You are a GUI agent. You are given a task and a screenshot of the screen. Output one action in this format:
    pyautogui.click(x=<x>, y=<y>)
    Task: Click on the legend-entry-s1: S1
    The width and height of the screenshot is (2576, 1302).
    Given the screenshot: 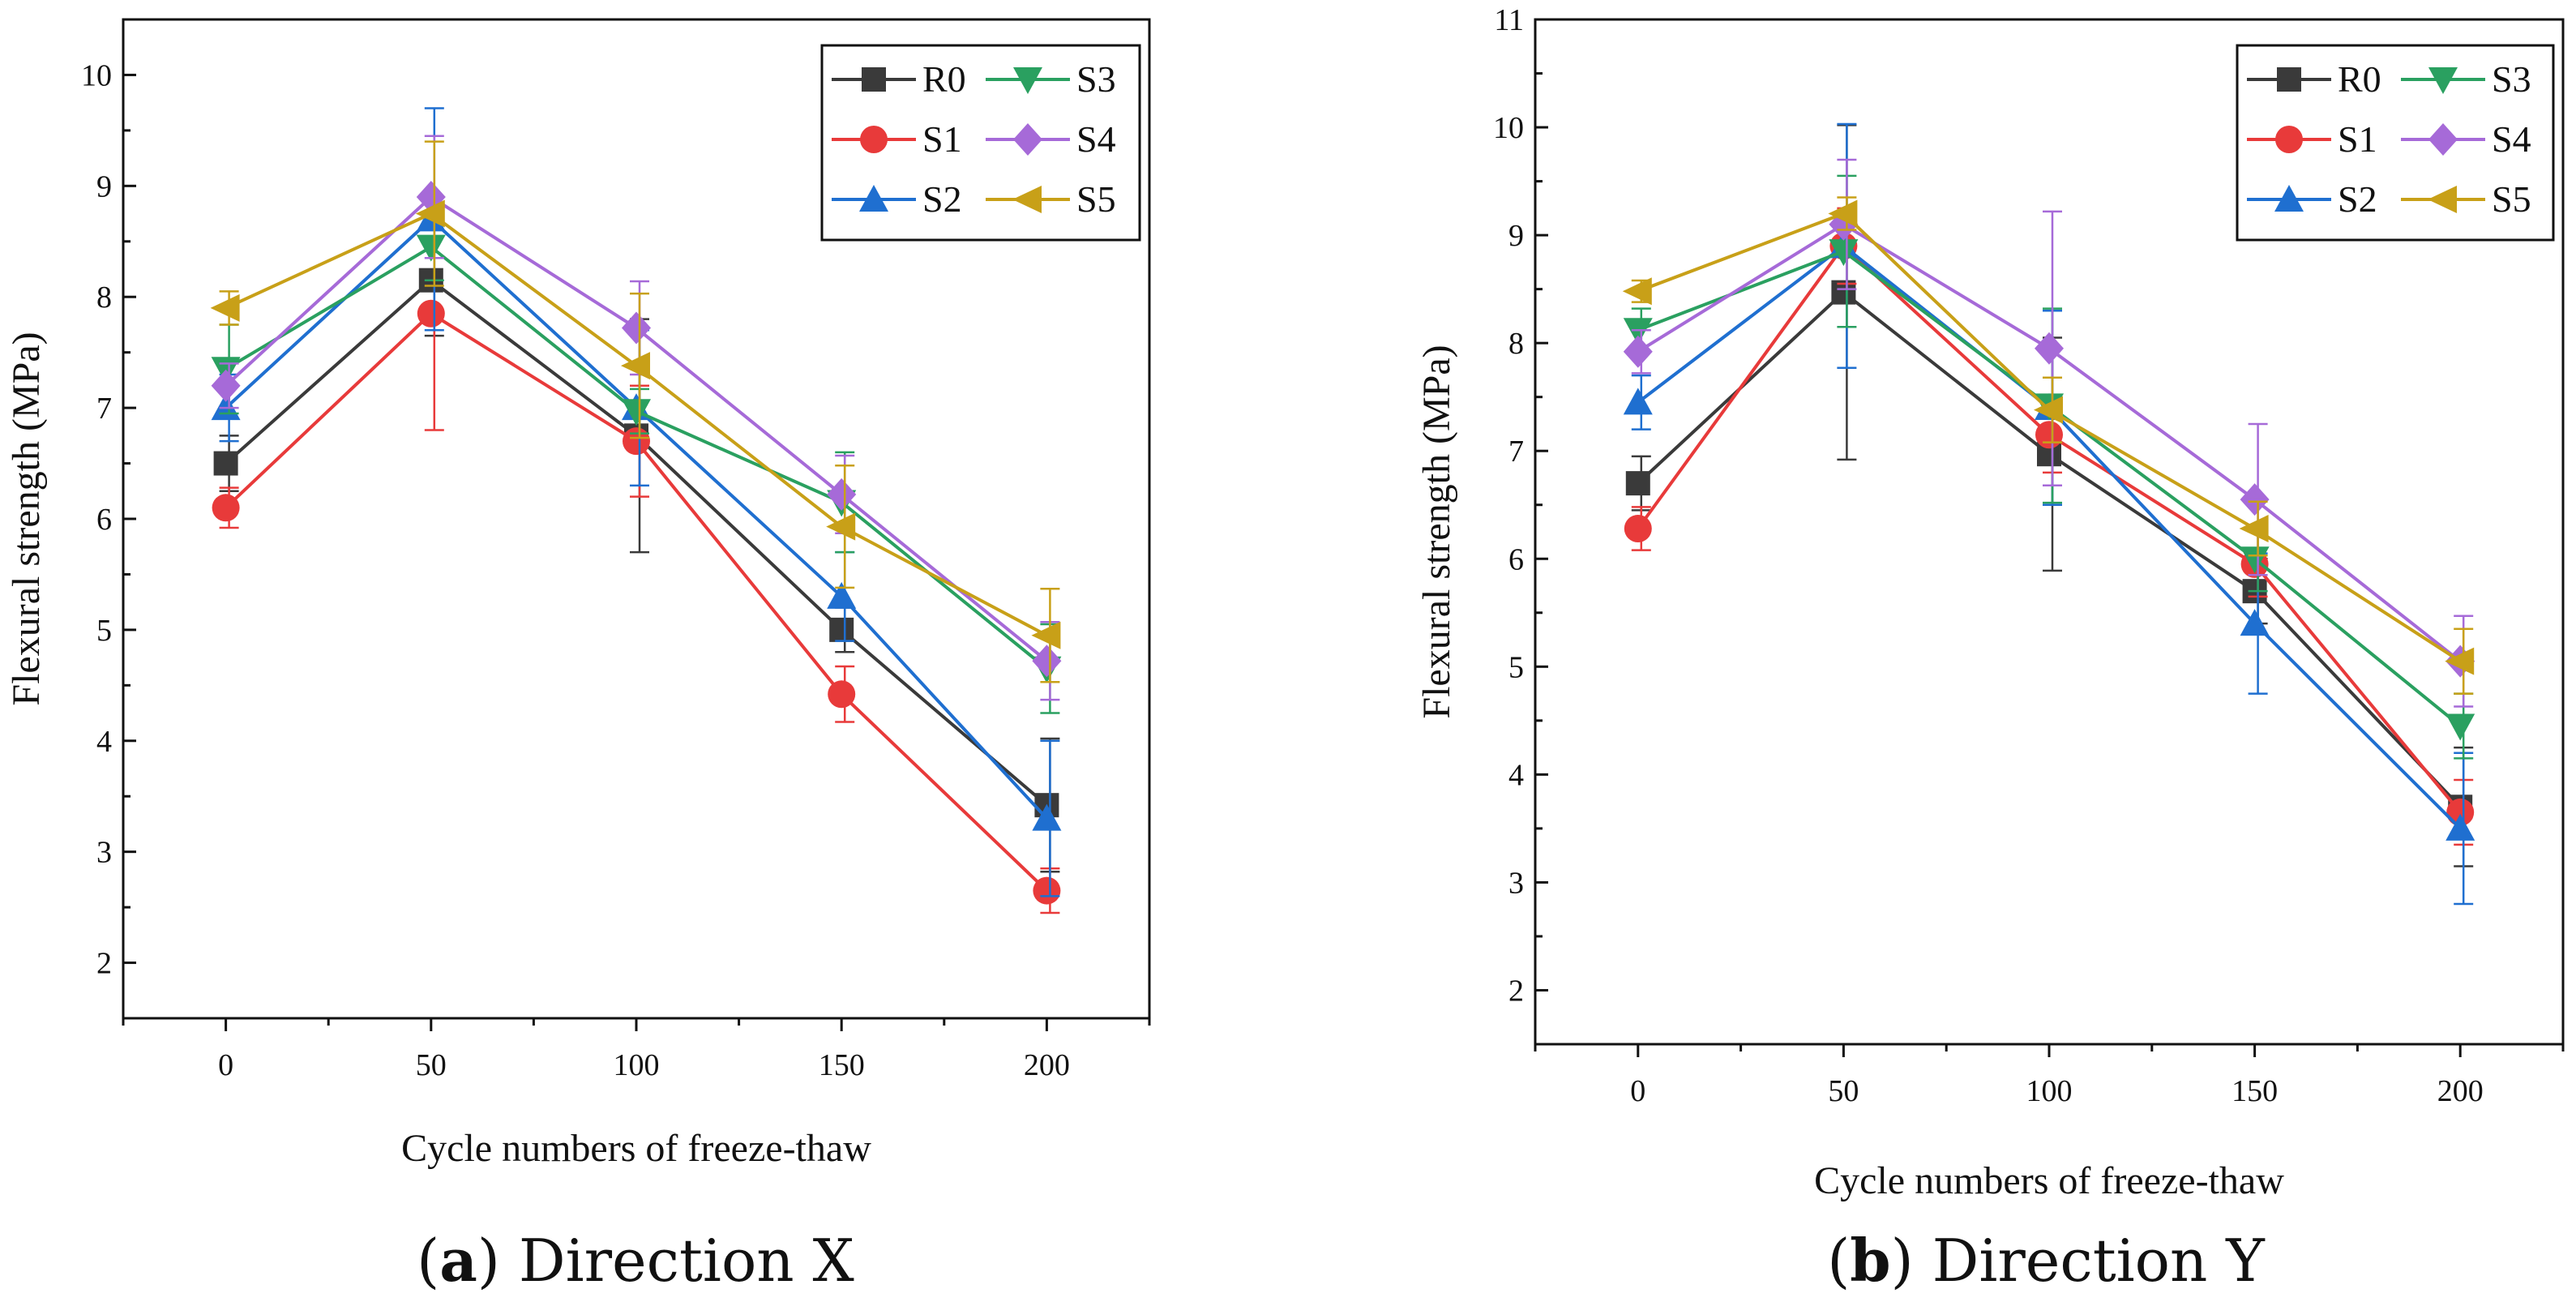 What is the action you would take?
    pyautogui.click(x=2312, y=139)
    